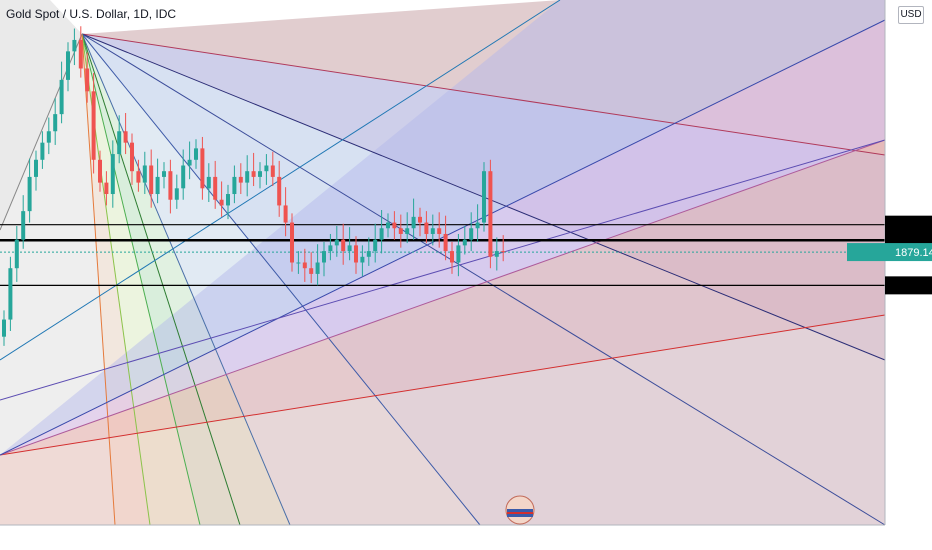 The width and height of the screenshot is (932, 550). What do you see at coordinates (911, 15) in the screenshot?
I see `currency-button: USD` at bounding box center [911, 15].